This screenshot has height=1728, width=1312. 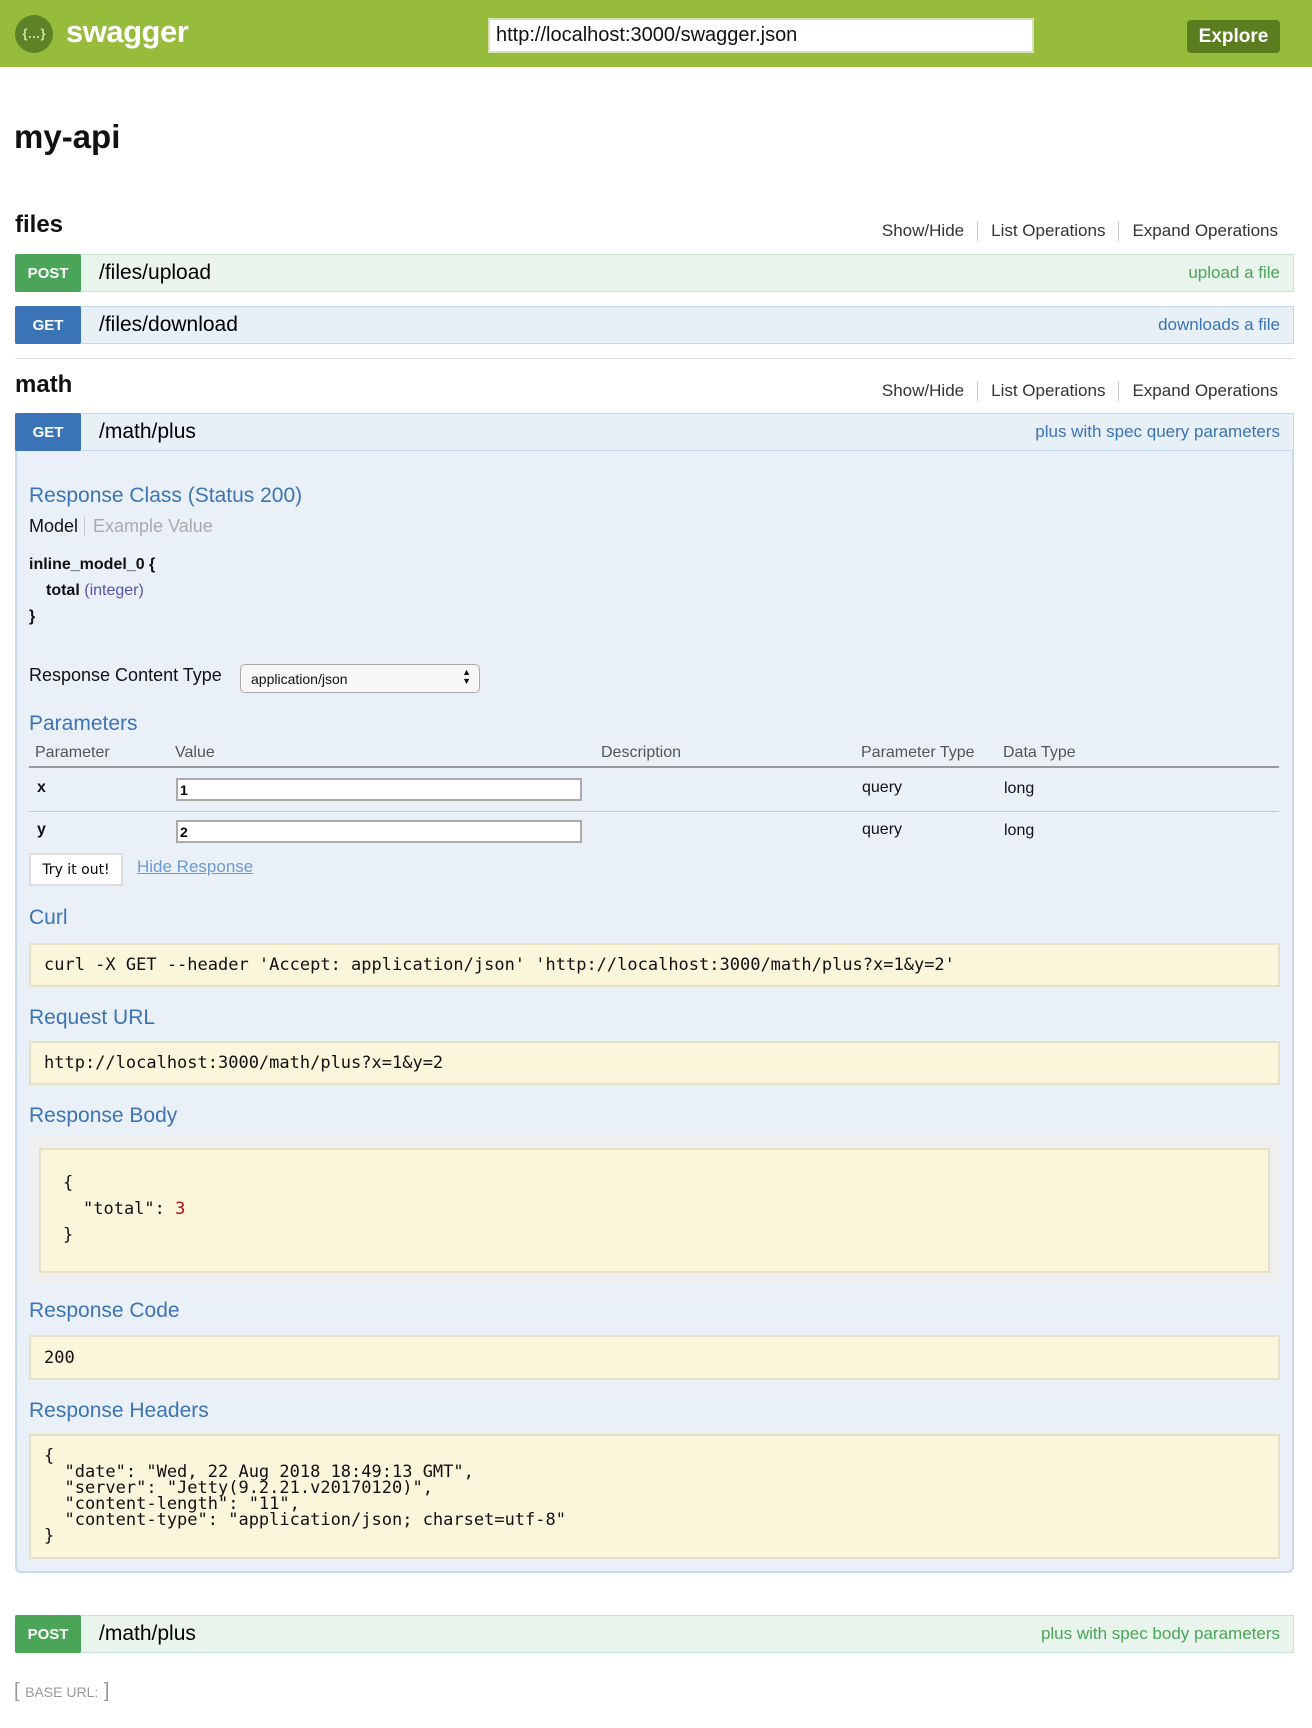 I want to click on model-field: total (integer), so click(x=95, y=591).